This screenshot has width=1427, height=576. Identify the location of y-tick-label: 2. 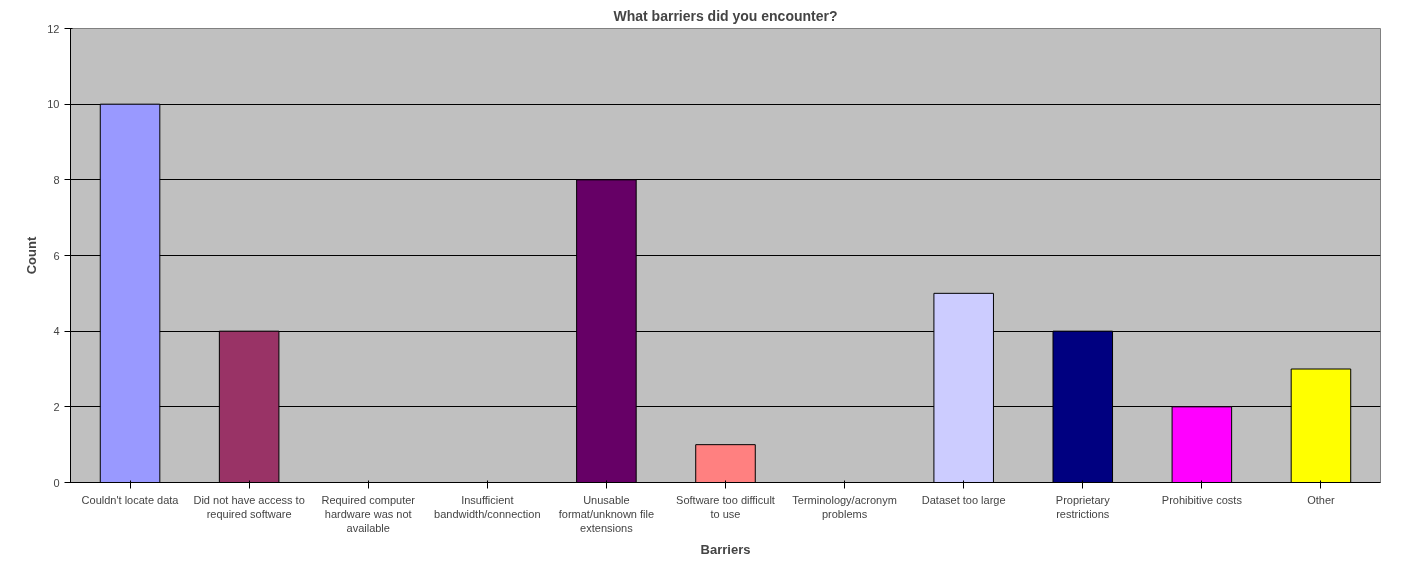
(56, 406).